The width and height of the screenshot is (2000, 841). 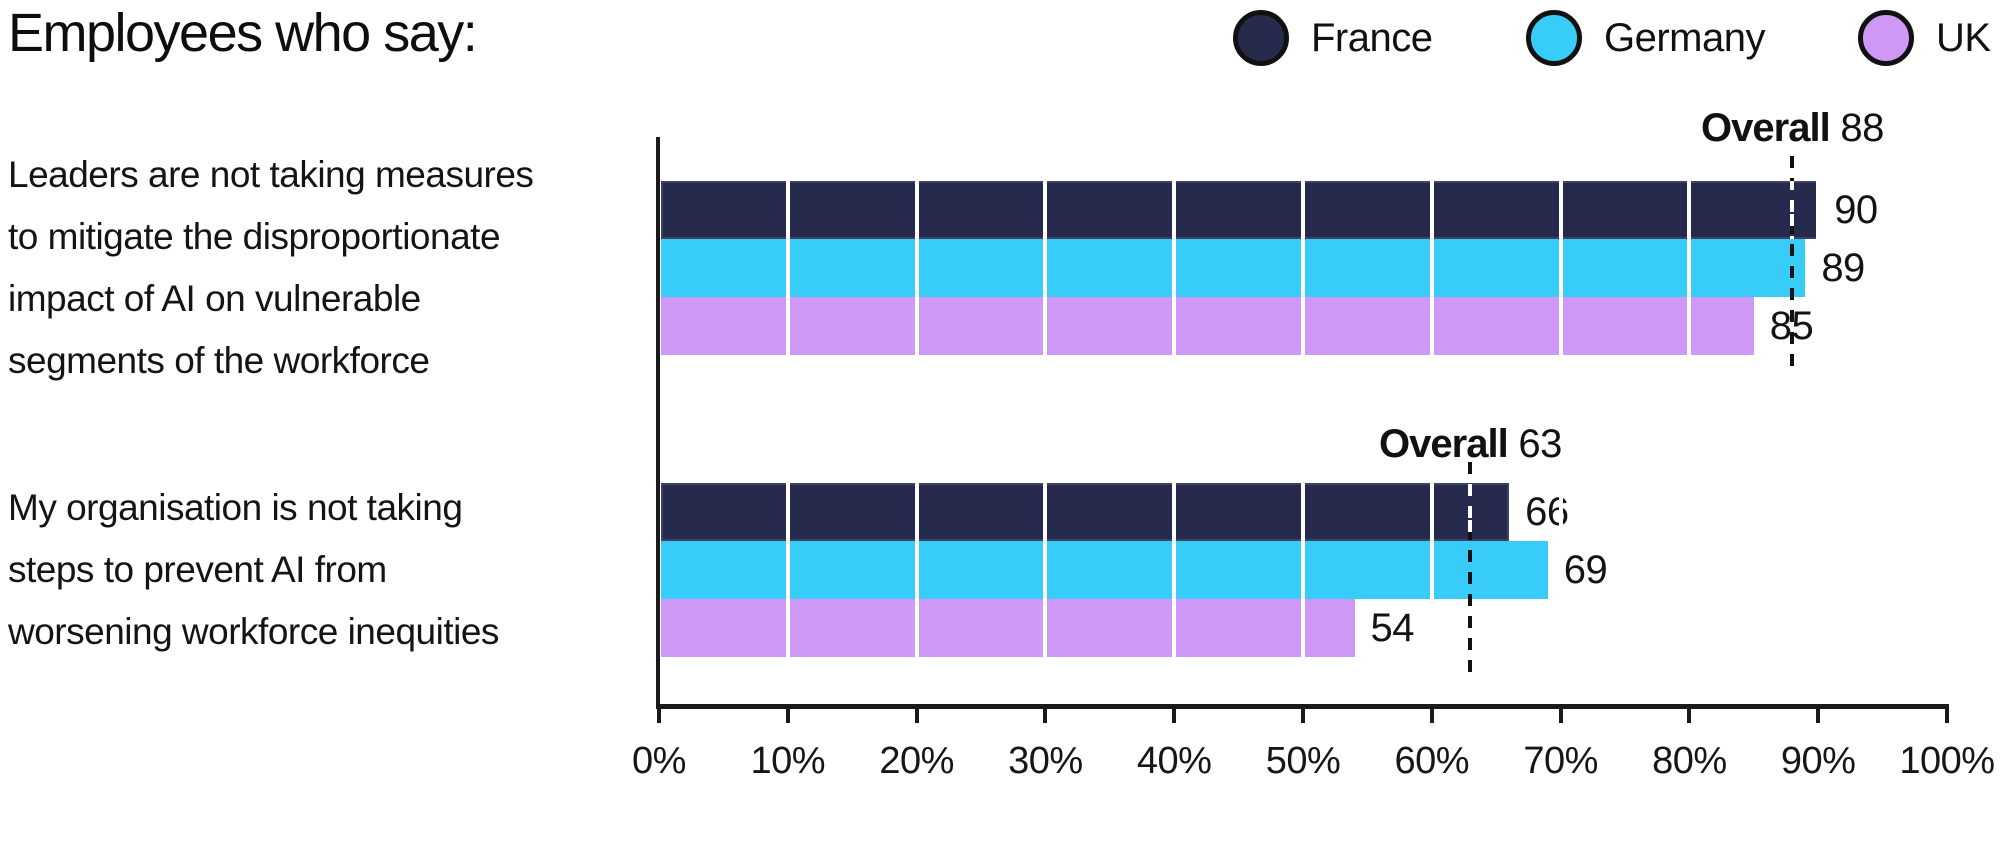 What do you see at coordinates (659, 761) in the screenshot?
I see `x-tick-label: 0%` at bounding box center [659, 761].